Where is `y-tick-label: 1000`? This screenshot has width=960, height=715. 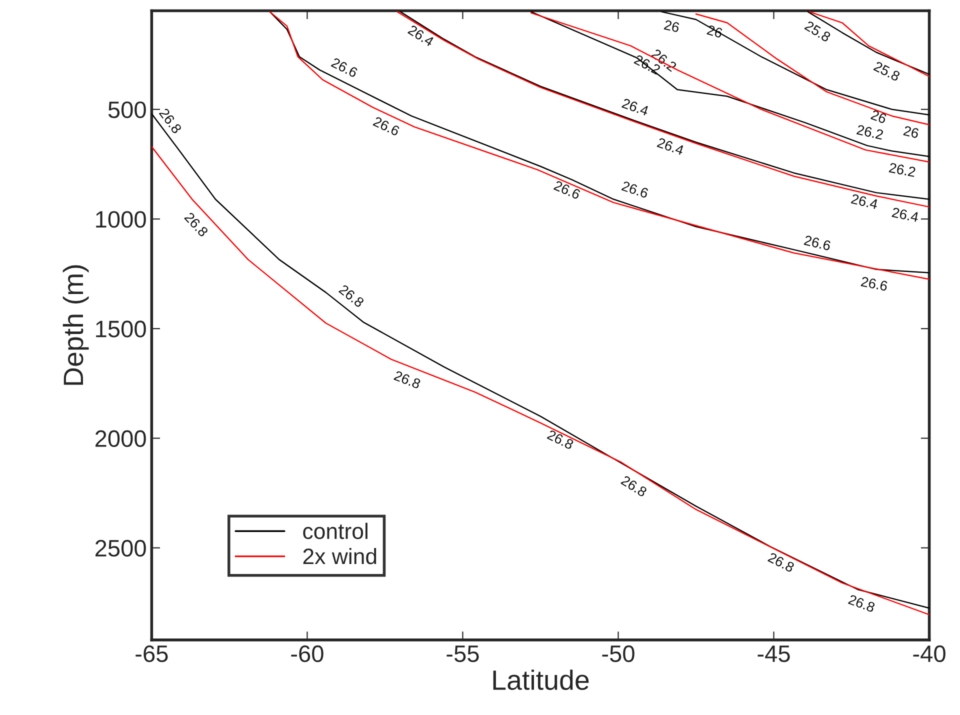
y-tick-label: 1000 is located at coordinates (121, 219).